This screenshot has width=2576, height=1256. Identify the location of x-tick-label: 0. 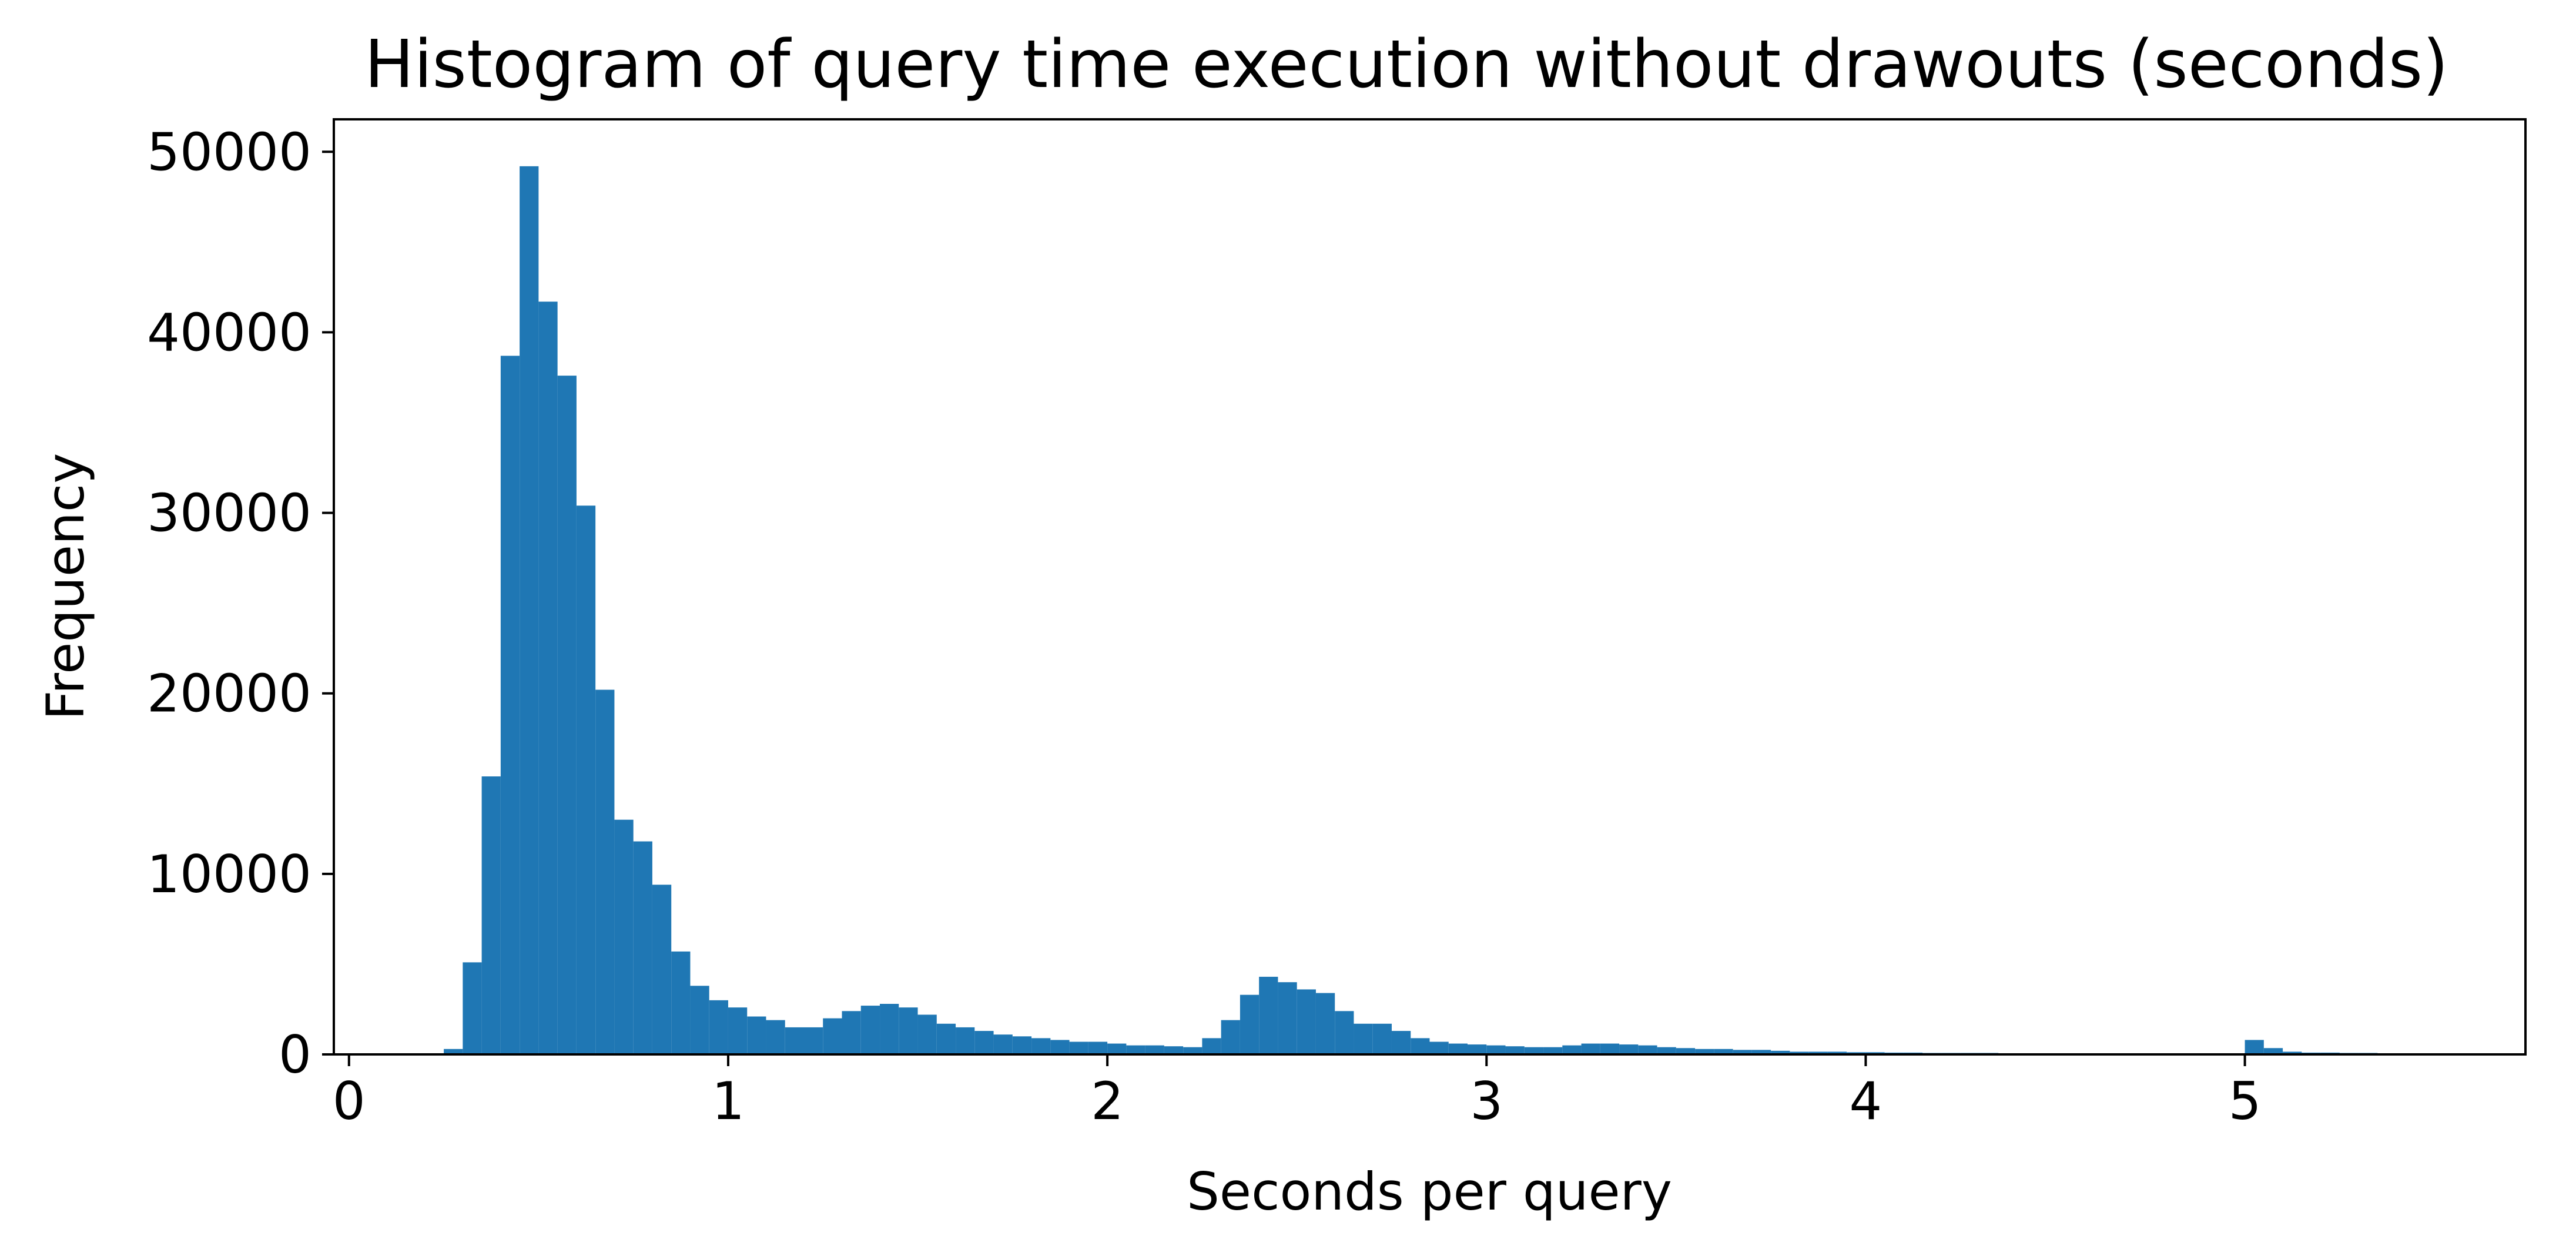
(349, 1101).